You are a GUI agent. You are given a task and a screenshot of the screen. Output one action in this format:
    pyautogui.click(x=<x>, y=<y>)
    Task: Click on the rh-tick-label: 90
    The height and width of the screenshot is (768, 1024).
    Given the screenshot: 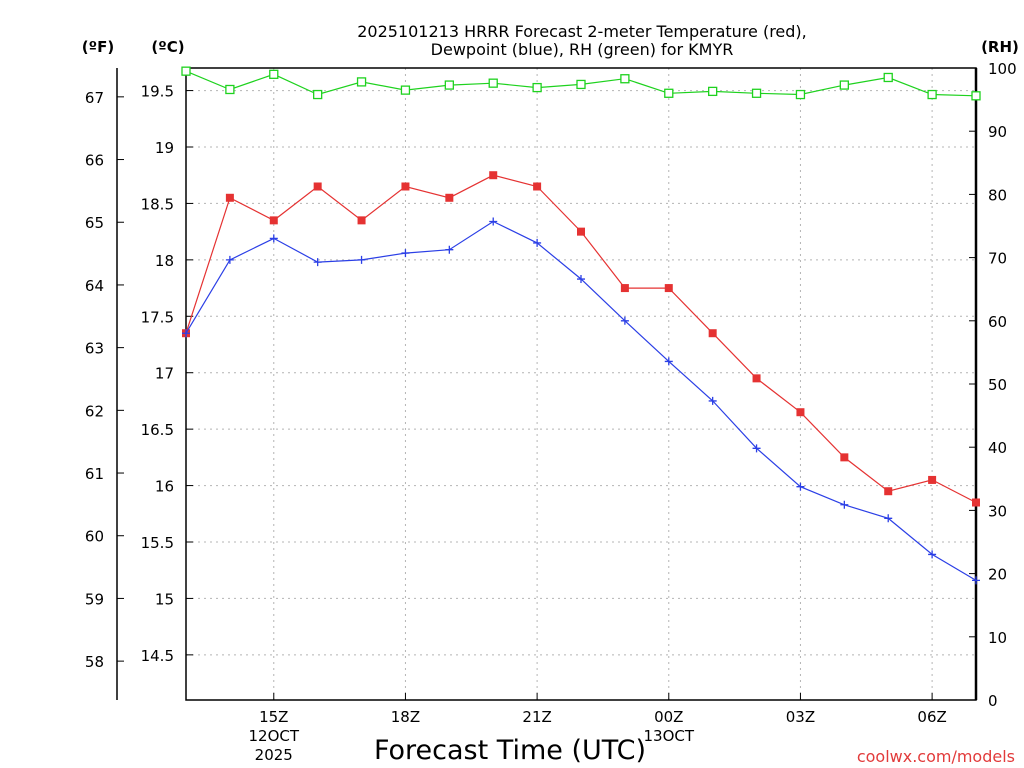 What is the action you would take?
    pyautogui.click(x=997, y=132)
    